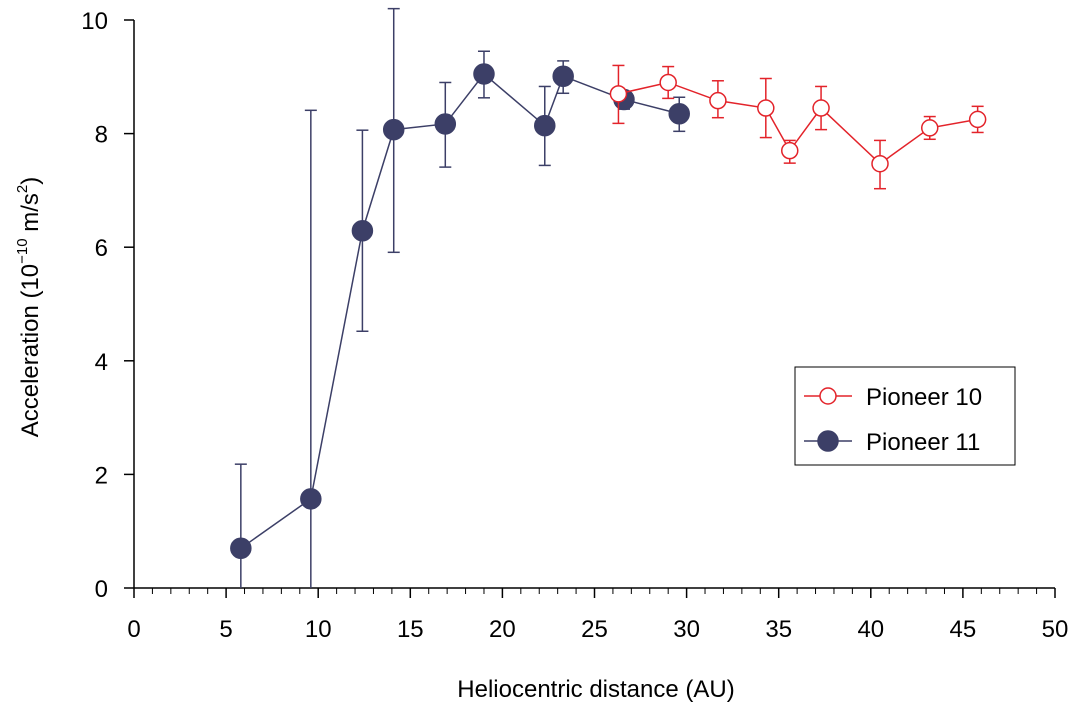 This screenshot has height=702, width=1079. What do you see at coordinates (318, 629) in the screenshot?
I see `x-tick-label: 10` at bounding box center [318, 629].